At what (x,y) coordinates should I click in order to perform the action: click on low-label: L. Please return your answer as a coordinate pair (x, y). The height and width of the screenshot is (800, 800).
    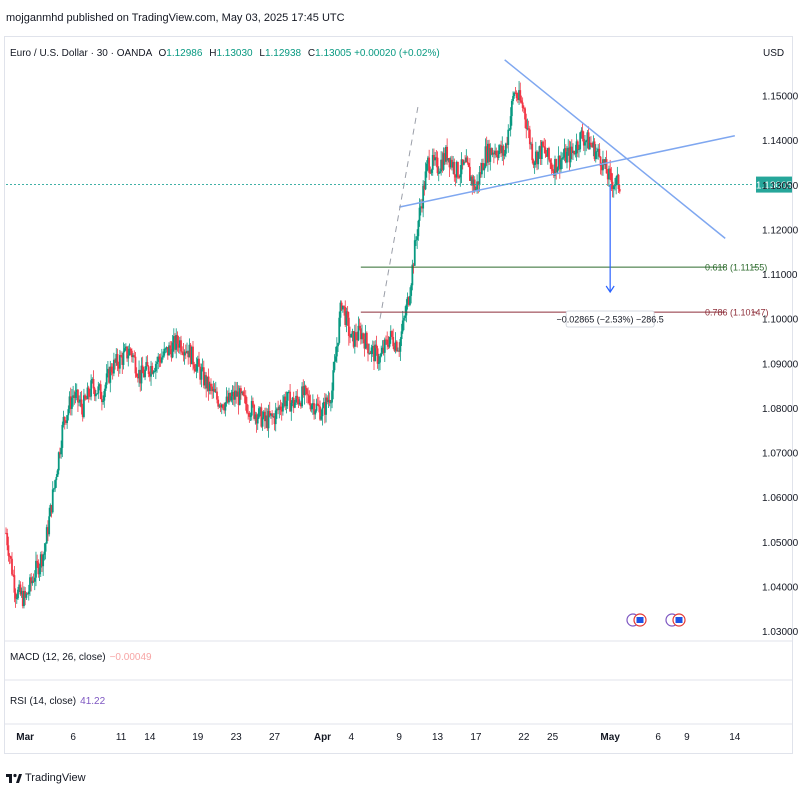
    Looking at the image, I should click on (262, 53).